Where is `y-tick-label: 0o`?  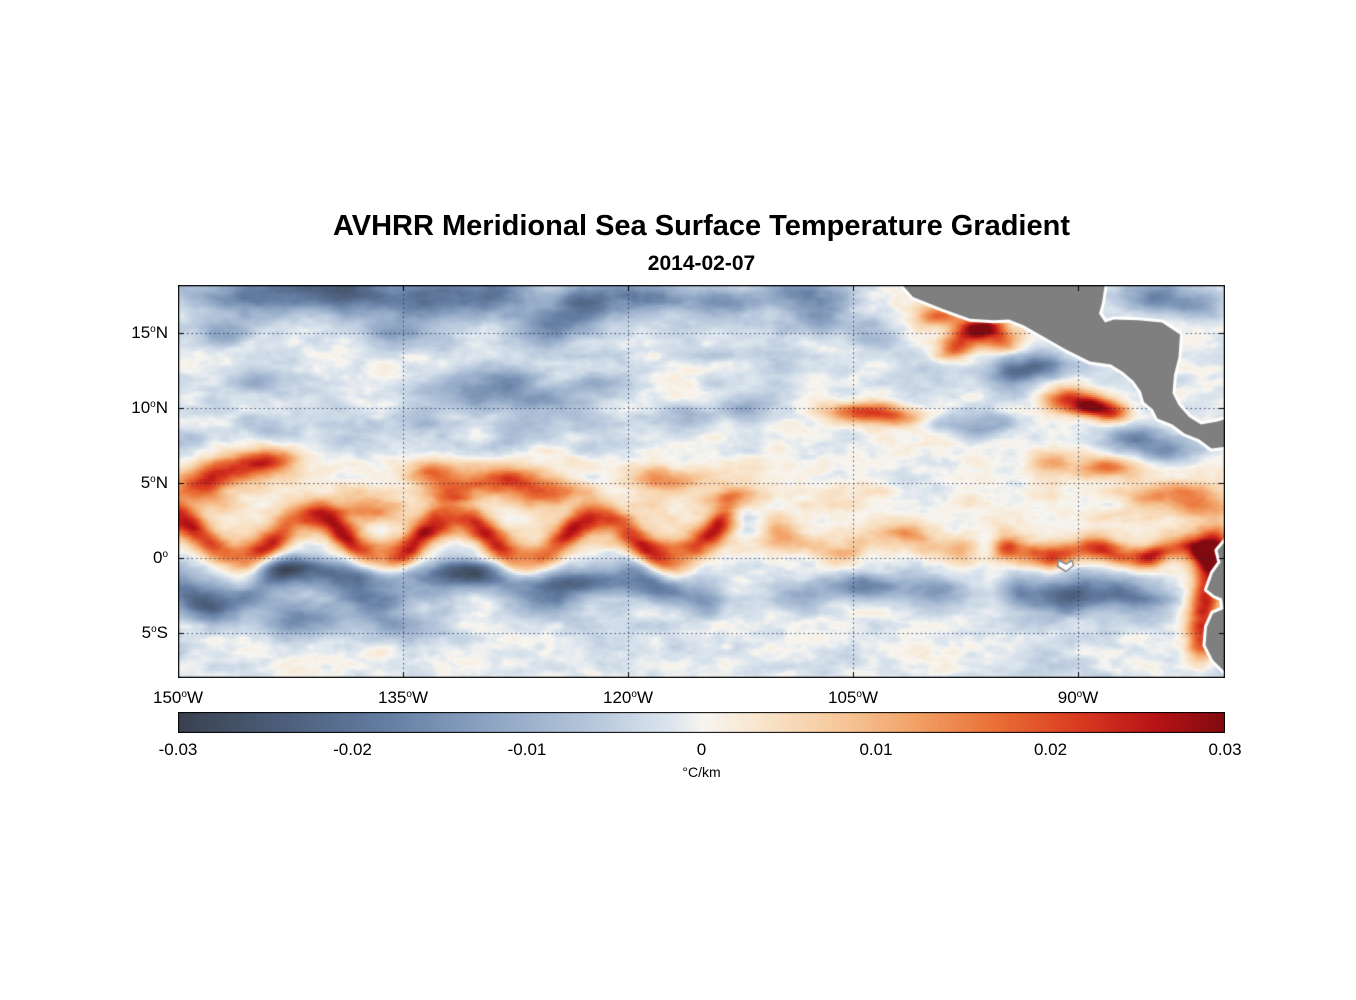
y-tick-label: 0o is located at coordinates (160, 557).